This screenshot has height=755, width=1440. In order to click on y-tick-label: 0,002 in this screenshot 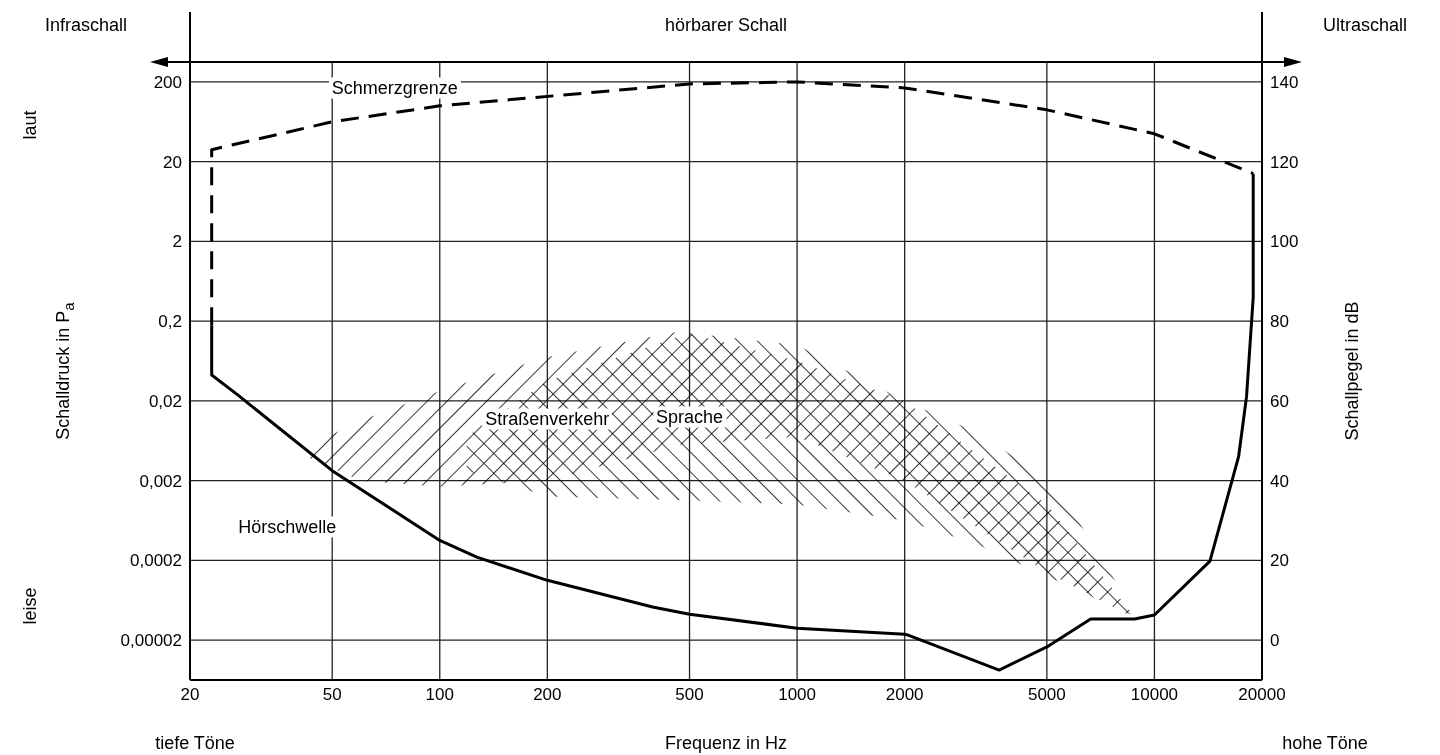, I will do `click(160, 481)`.